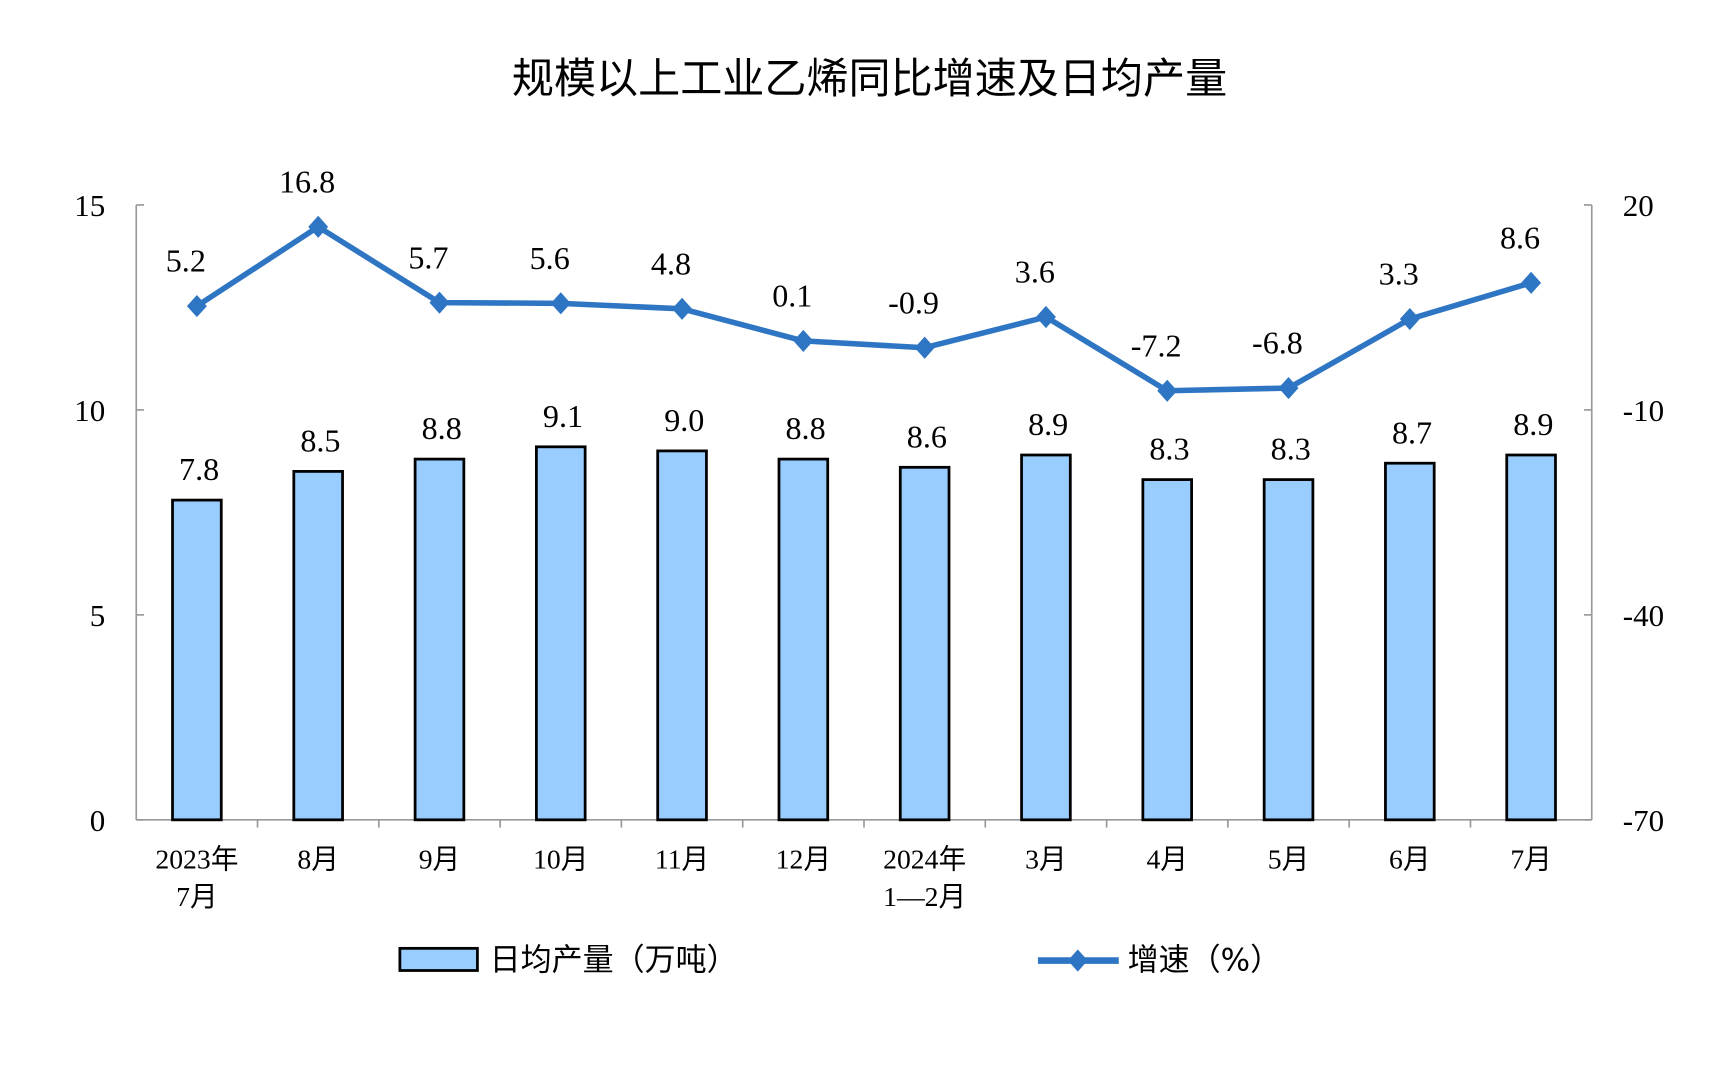  Describe the element at coordinates (839, 961) in the screenshot. I see `legend: 日均产量（万吨） 增速（%）` at that location.